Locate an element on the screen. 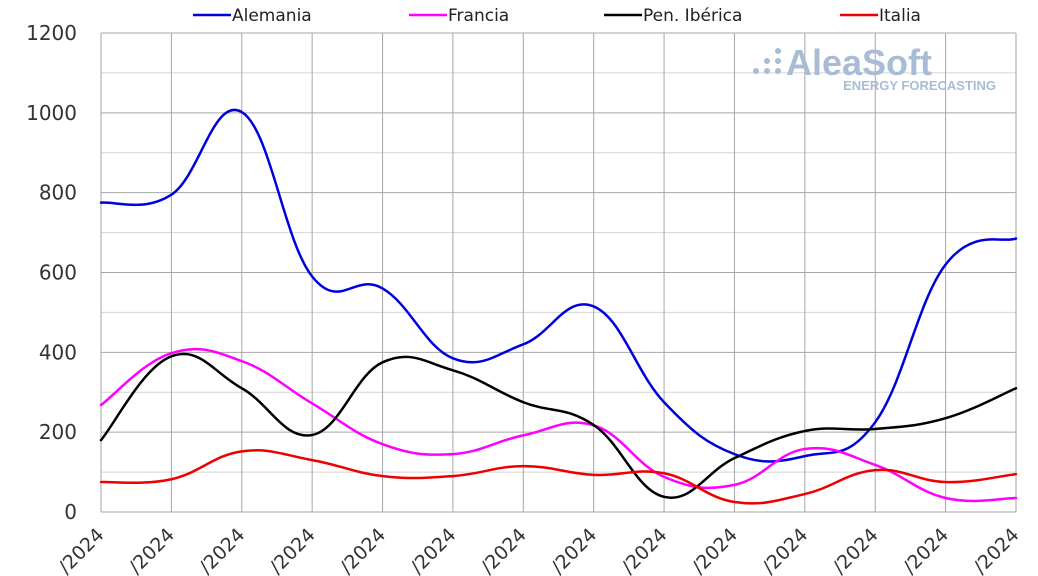 This screenshot has height=576, width=1038. legend-label: Francia is located at coordinates (478, 16).